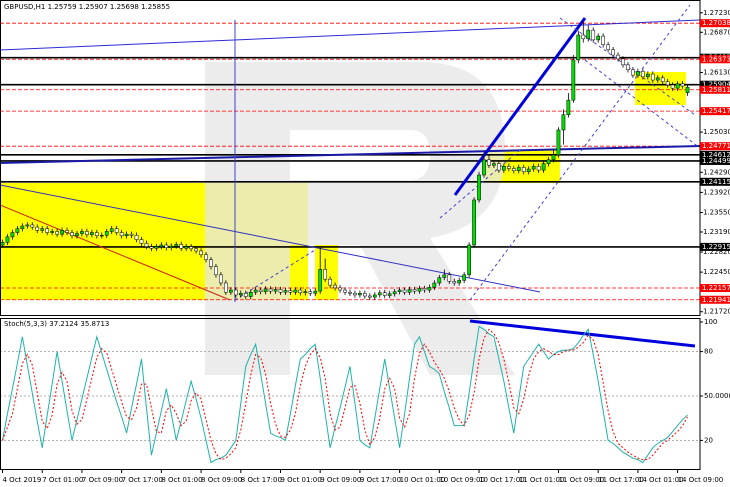 The width and height of the screenshot is (730, 487). What do you see at coordinates (142, 480) in the screenshot?
I see `x-tick-label: 7 Oct 17:00` at bounding box center [142, 480].